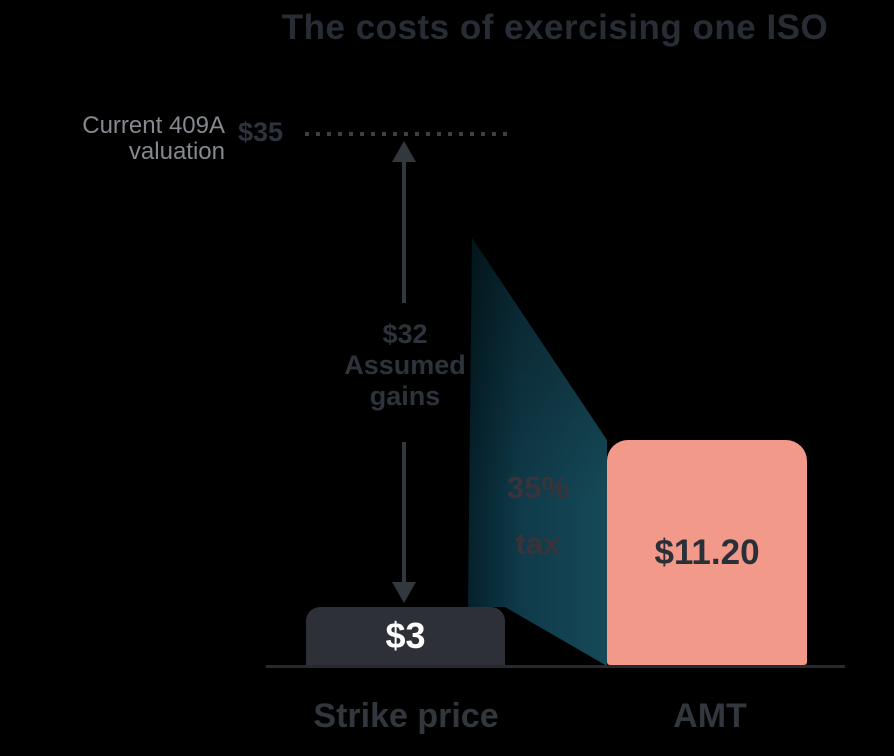  Describe the element at coordinates (407, 134) in the screenshot. I see `valuation-dotted-line` at that location.